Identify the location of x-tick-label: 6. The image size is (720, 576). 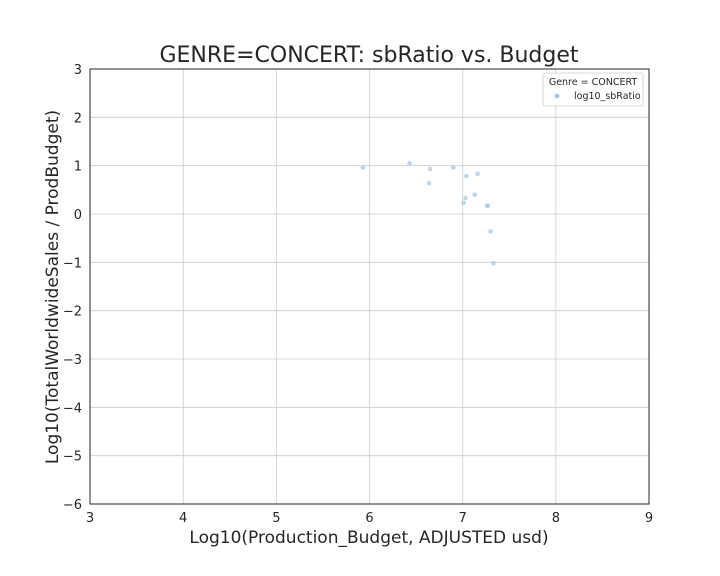
(369, 518).